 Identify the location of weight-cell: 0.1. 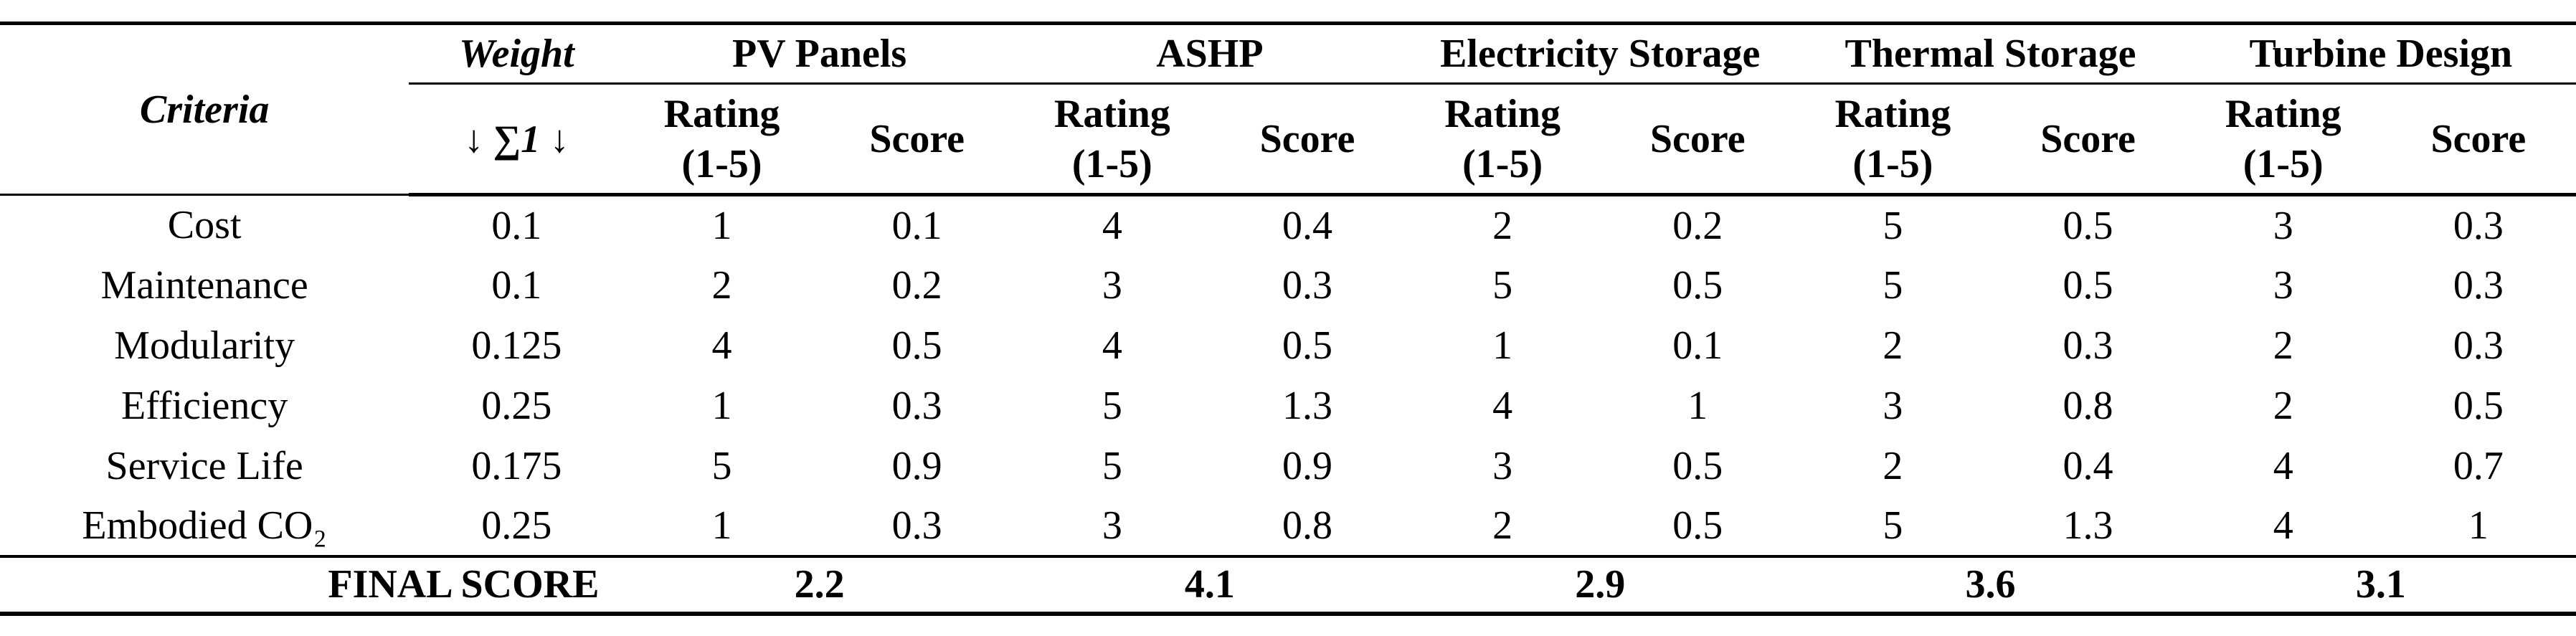
(516, 225).